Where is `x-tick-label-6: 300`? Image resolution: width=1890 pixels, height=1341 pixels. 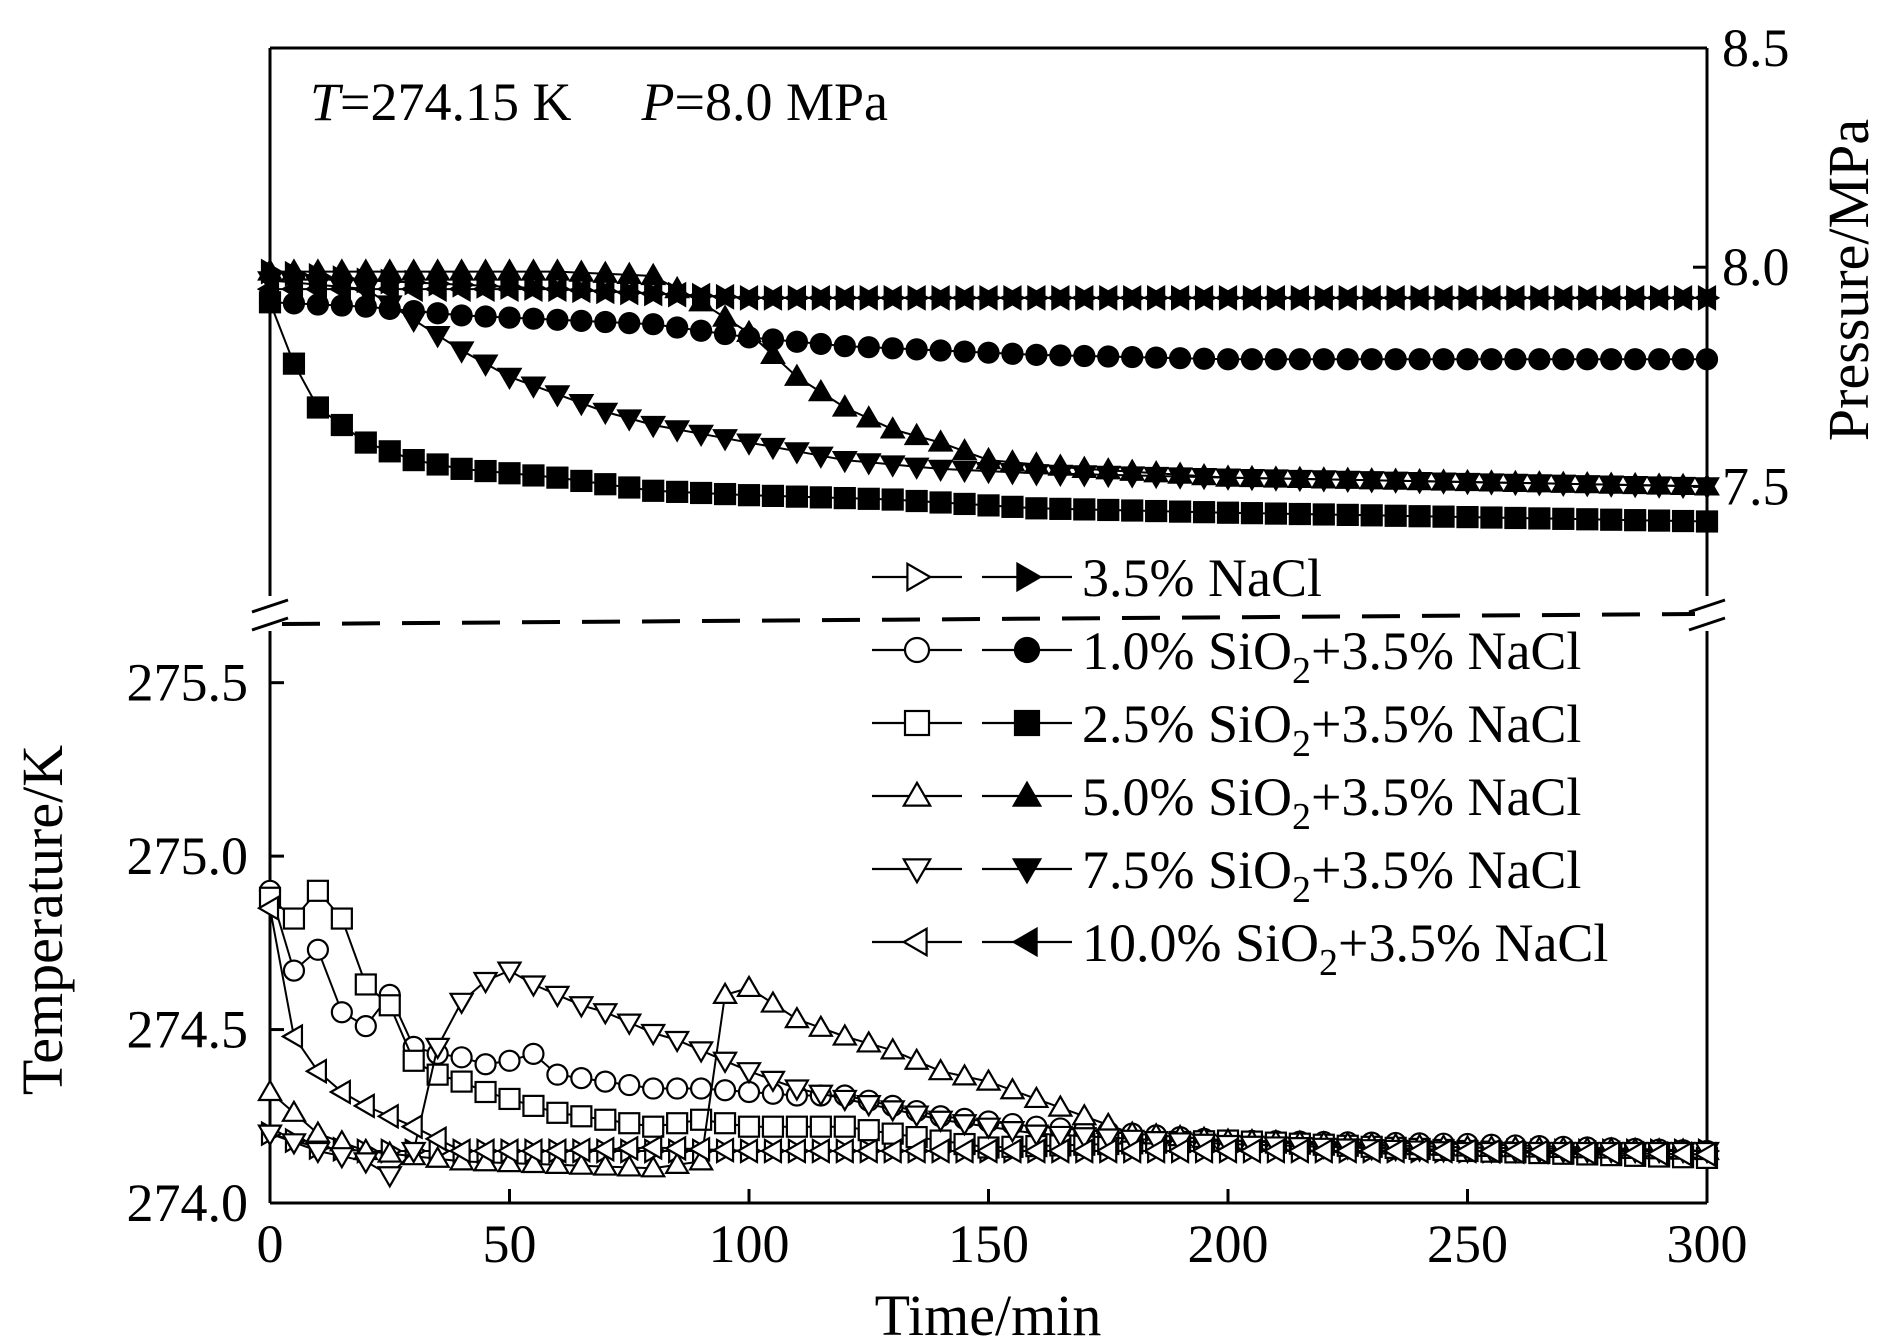
x-tick-label-6: 300 is located at coordinates (1707, 1244).